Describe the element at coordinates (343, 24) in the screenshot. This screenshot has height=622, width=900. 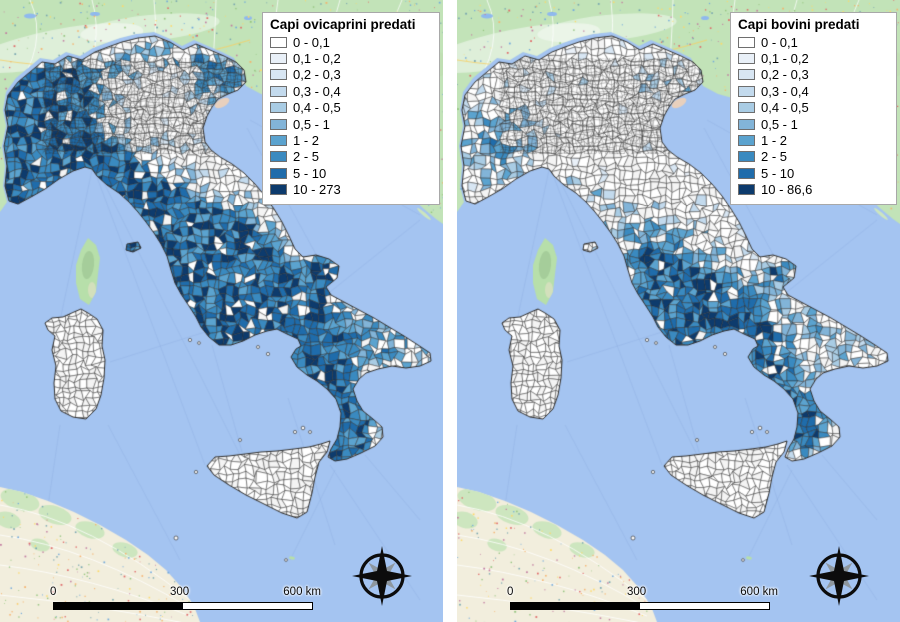
I see `legend-title: Capi ovicaprini predati` at that location.